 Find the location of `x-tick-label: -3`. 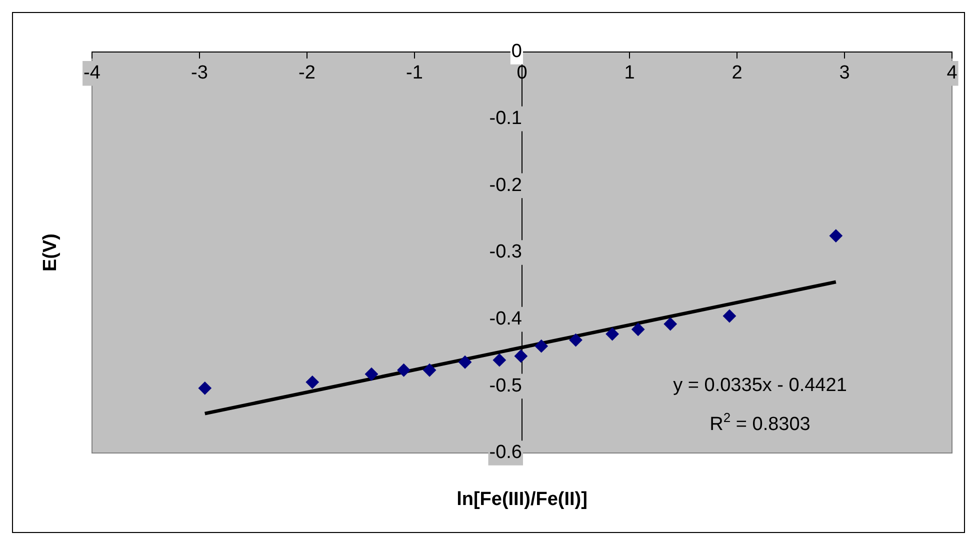

x-tick-label: -3 is located at coordinates (199, 73).